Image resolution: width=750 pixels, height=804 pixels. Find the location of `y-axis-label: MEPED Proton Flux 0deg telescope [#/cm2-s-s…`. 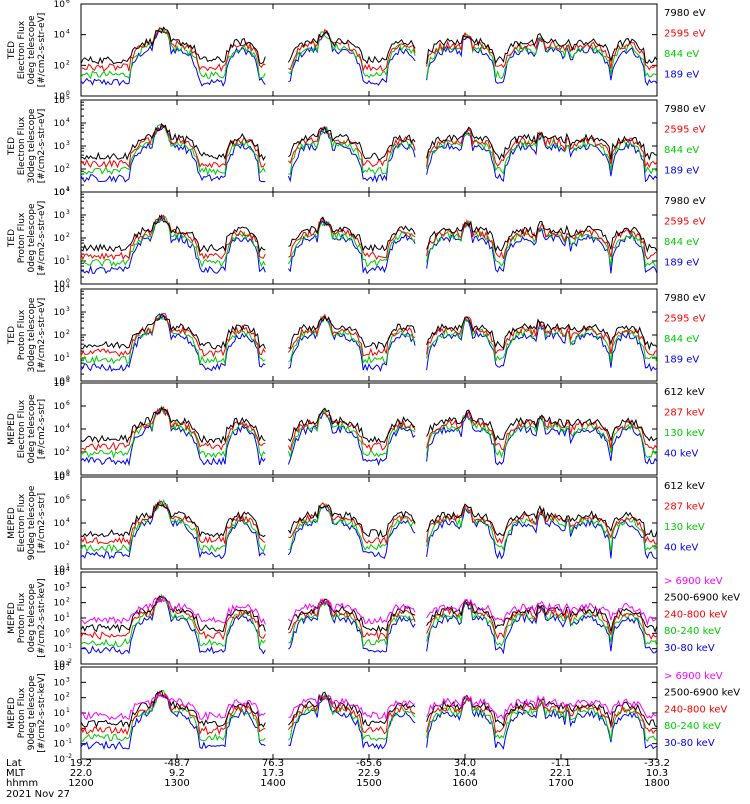

y-axis-label: MEPED Proton Flux 0deg telescope [#/cm2-s-s… is located at coordinates (27, 617).